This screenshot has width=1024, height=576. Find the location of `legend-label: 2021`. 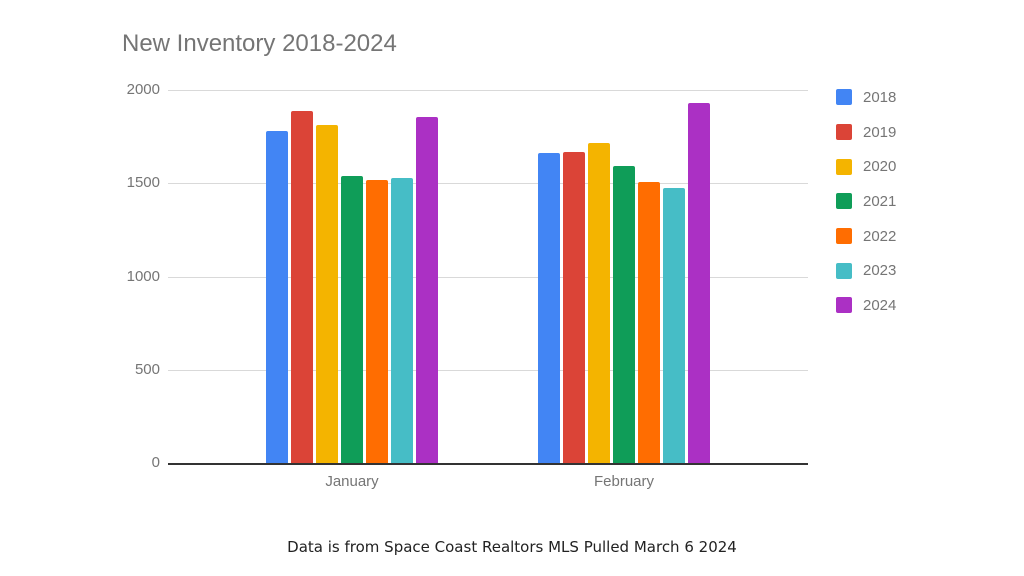

legend-label: 2021 is located at coordinates (880, 201).